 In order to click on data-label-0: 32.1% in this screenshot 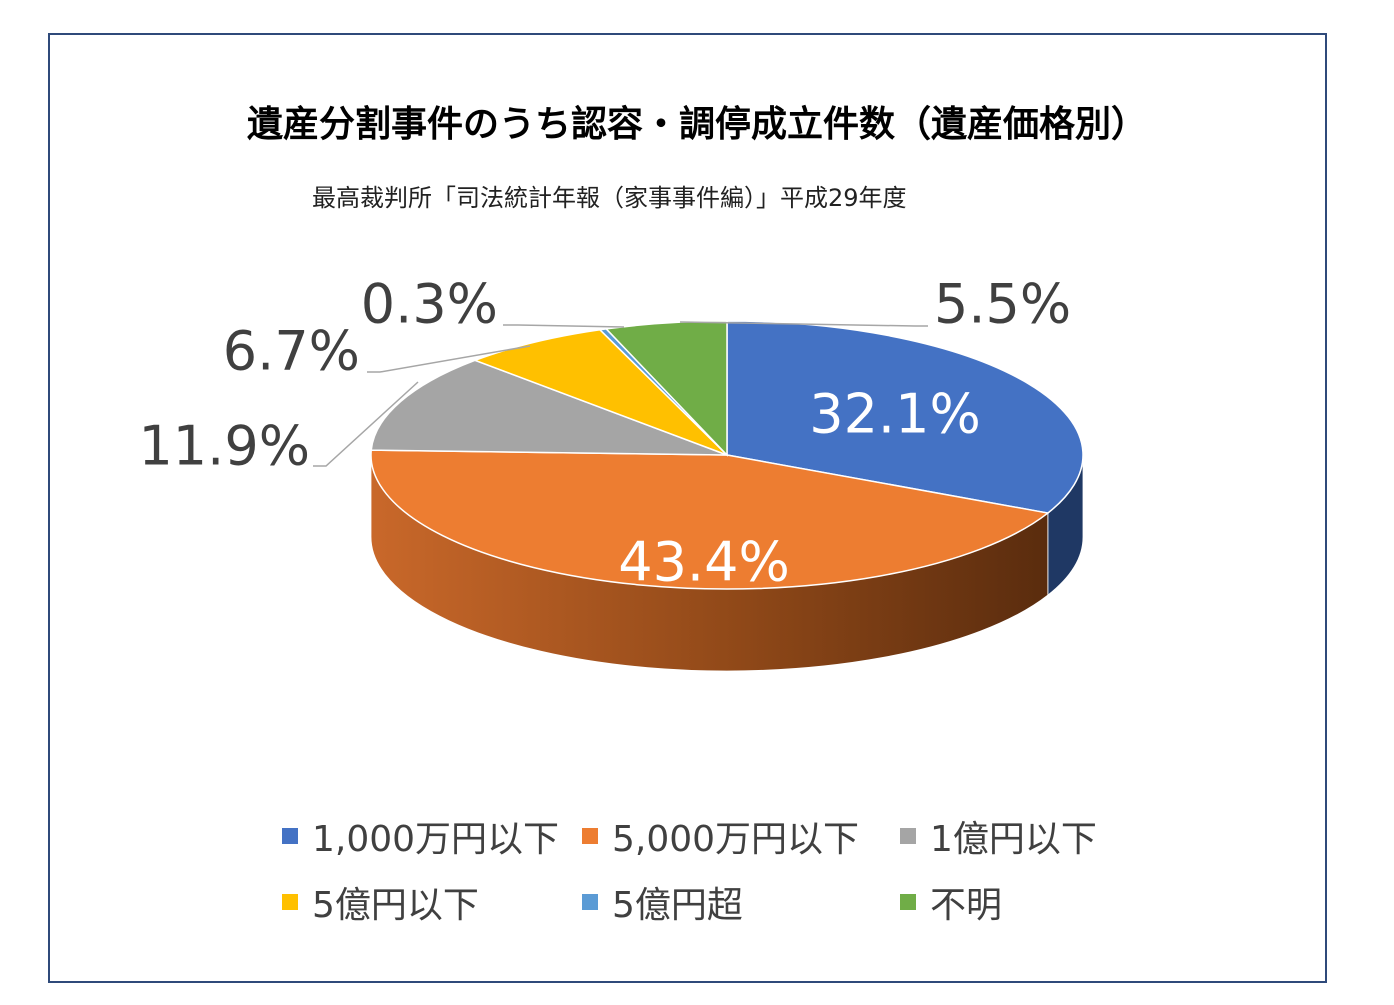, I will do `click(895, 414)`.